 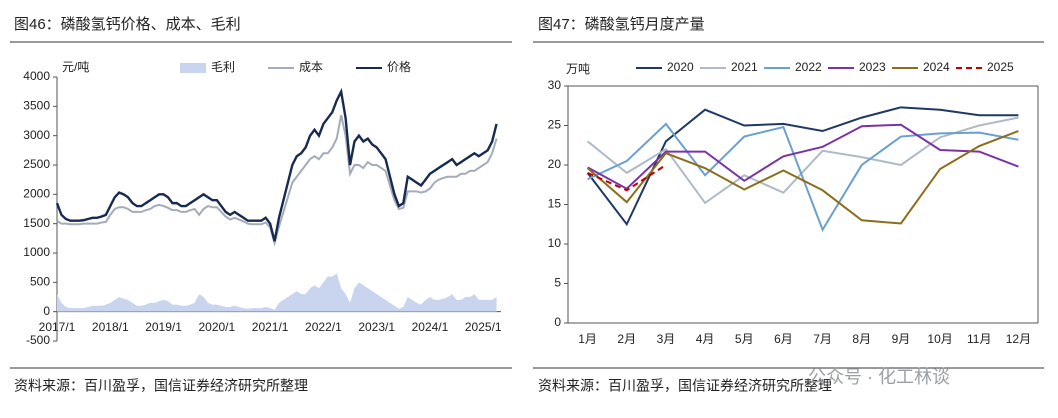 What do you see at coordinates (555, 164) in the screenshot?
I see `y-tick-label: 20` at bounding box center [555, 164].